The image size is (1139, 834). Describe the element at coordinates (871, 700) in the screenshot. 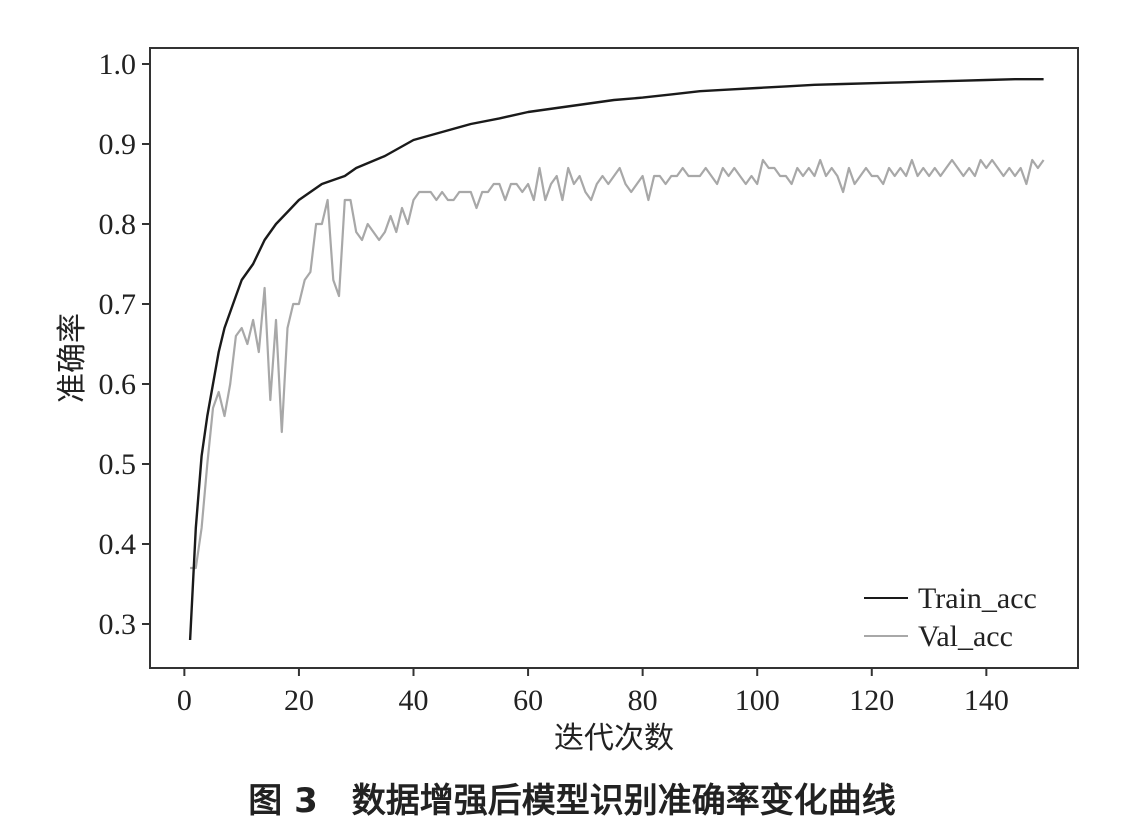

I see `x-tick-label: 120` at that location.